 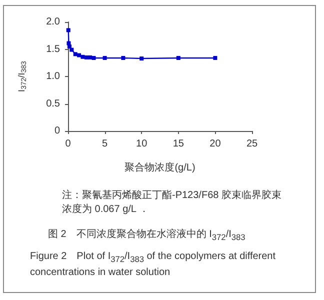 I want to click on text: 注：聚氰基丙烯酸正丁酯-P123/F68 胶束临界胶束浓度为 0.067 g/L ．, so click(x=172, y=203).